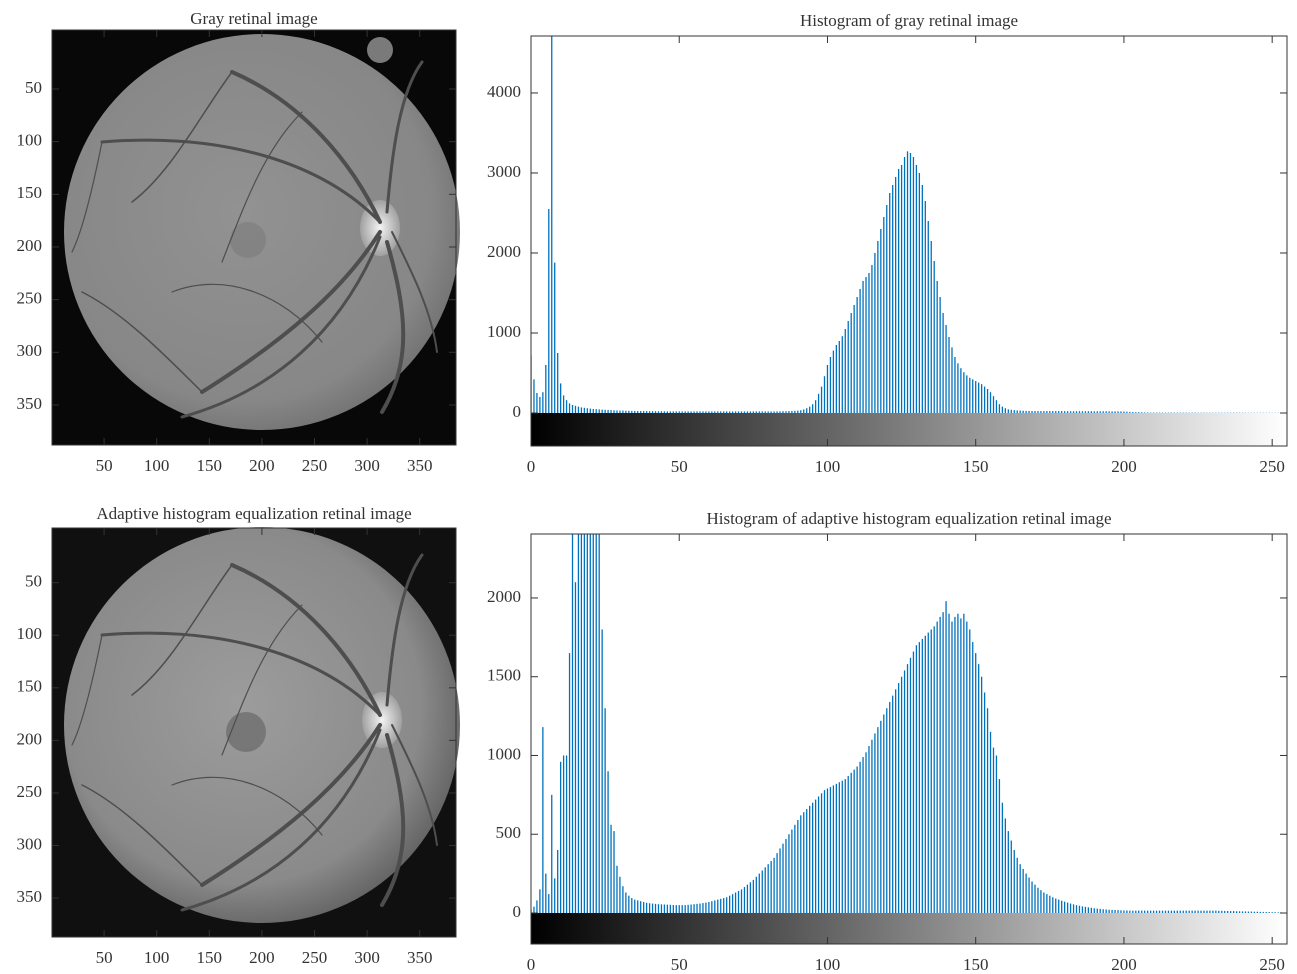  I want to click on x-tick-label: 350, so click(420, 957).